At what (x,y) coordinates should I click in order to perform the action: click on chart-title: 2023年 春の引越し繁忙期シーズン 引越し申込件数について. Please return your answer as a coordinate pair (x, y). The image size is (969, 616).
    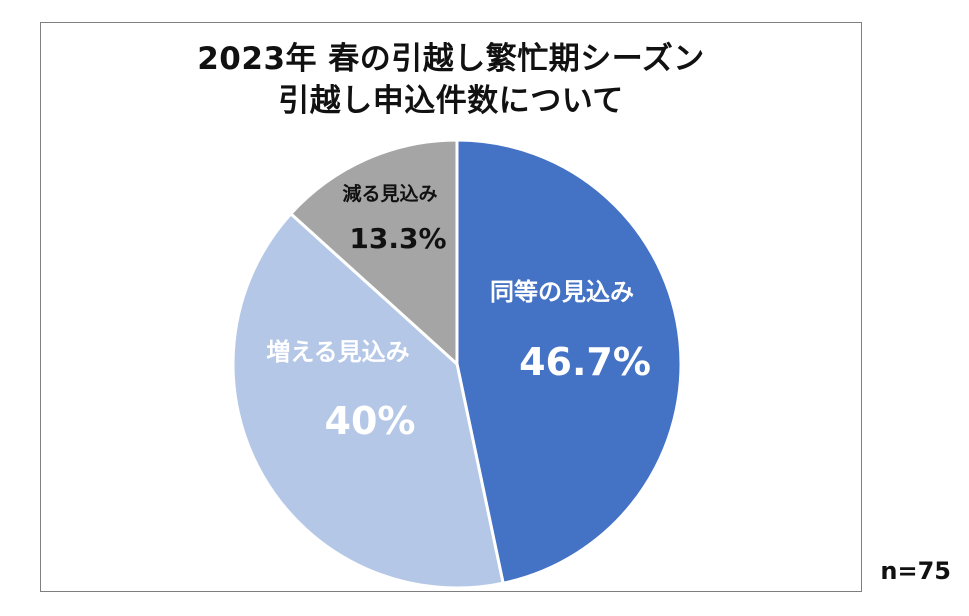
    Looking at the image, I should click on (451, 80).